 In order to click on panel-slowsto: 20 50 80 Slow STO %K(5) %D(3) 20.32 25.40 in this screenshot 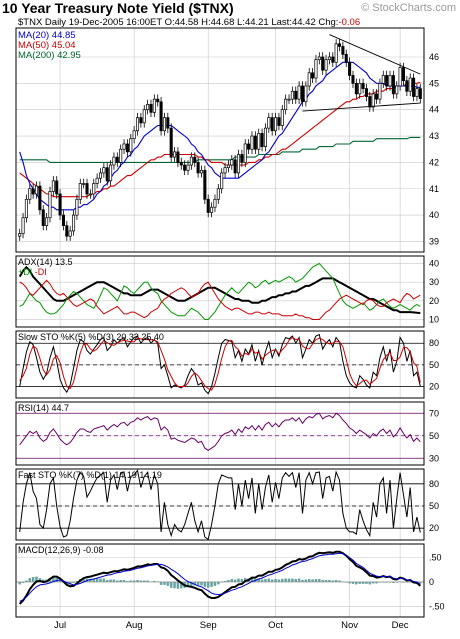, I will do `click(227, 364)`.